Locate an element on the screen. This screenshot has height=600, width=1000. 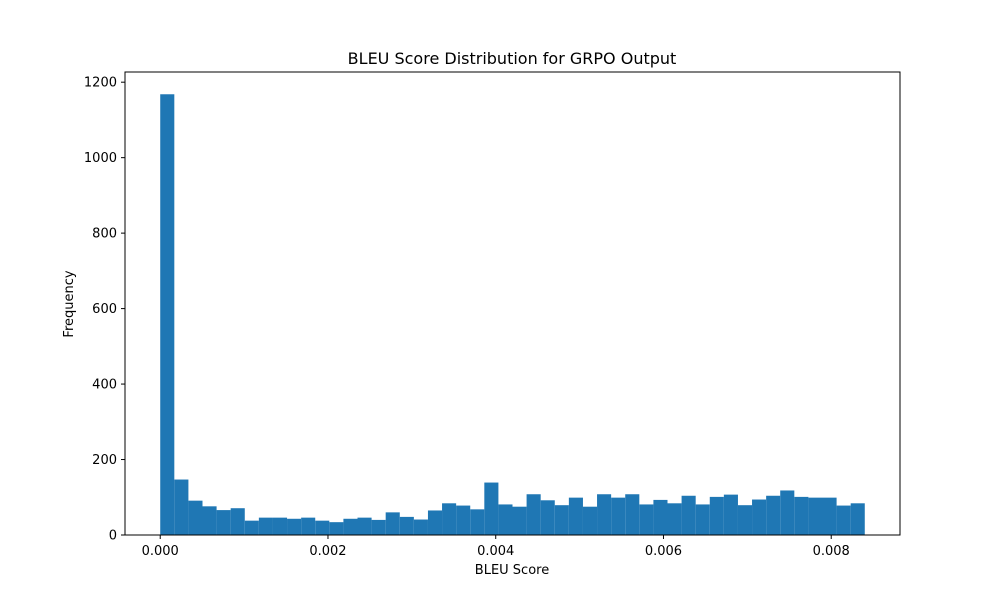
x-tick-label: 0.004 is located at coordinates (495, 551).